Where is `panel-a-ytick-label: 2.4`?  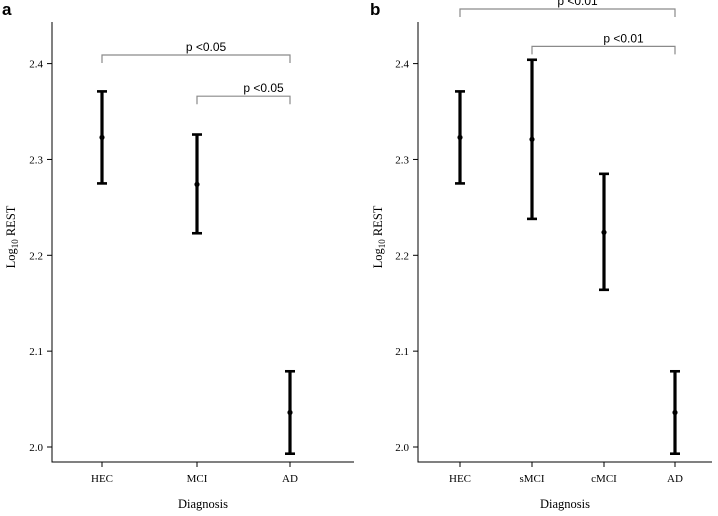 panel-a-ytick-label: 2.4 is located at coordinates (36, 65).